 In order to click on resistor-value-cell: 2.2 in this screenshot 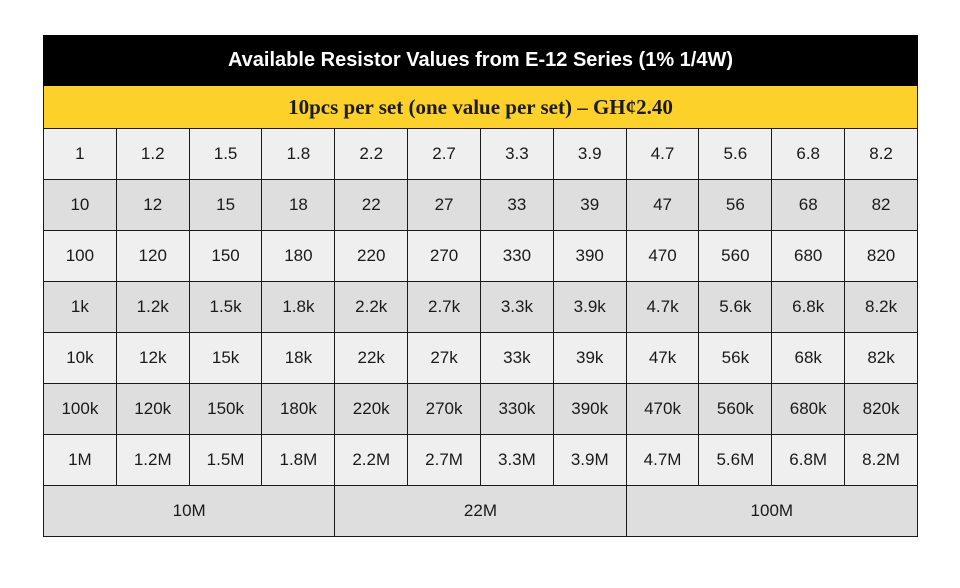, I will do `click(371, 154)`.